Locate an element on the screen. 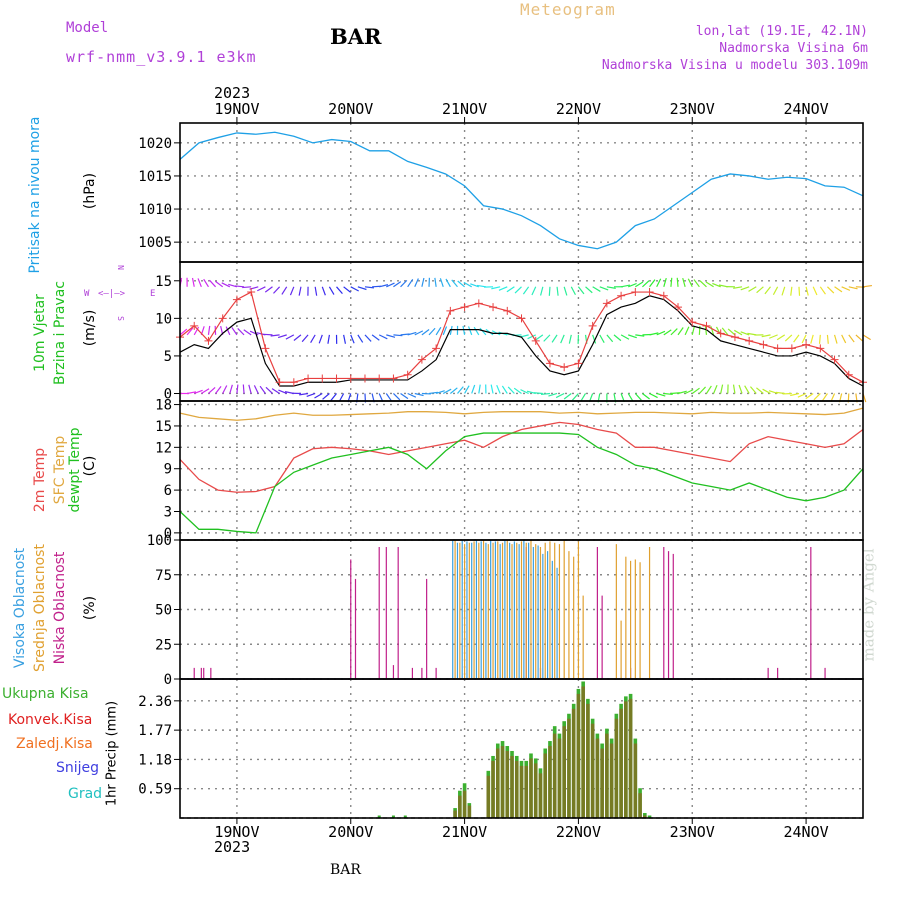 The width and height of the screenshot is (900, 900). y-tick-label: 100 is located at coordinates (159, 541).